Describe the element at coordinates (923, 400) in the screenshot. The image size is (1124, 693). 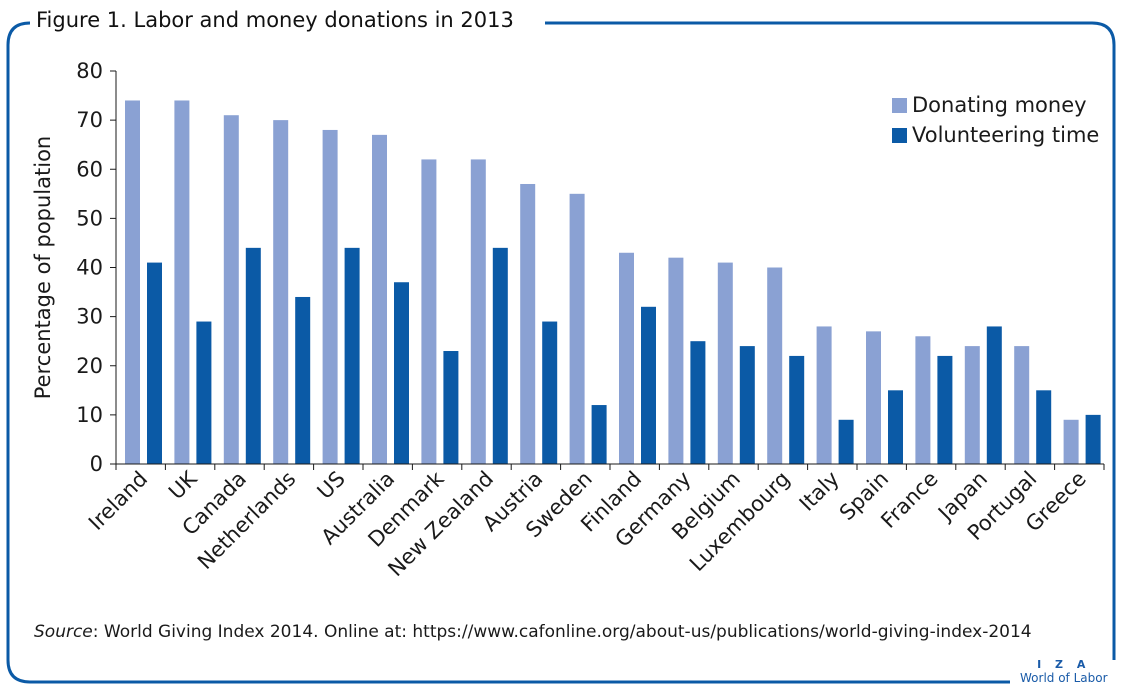
I see `bar-donating-france` at that location.